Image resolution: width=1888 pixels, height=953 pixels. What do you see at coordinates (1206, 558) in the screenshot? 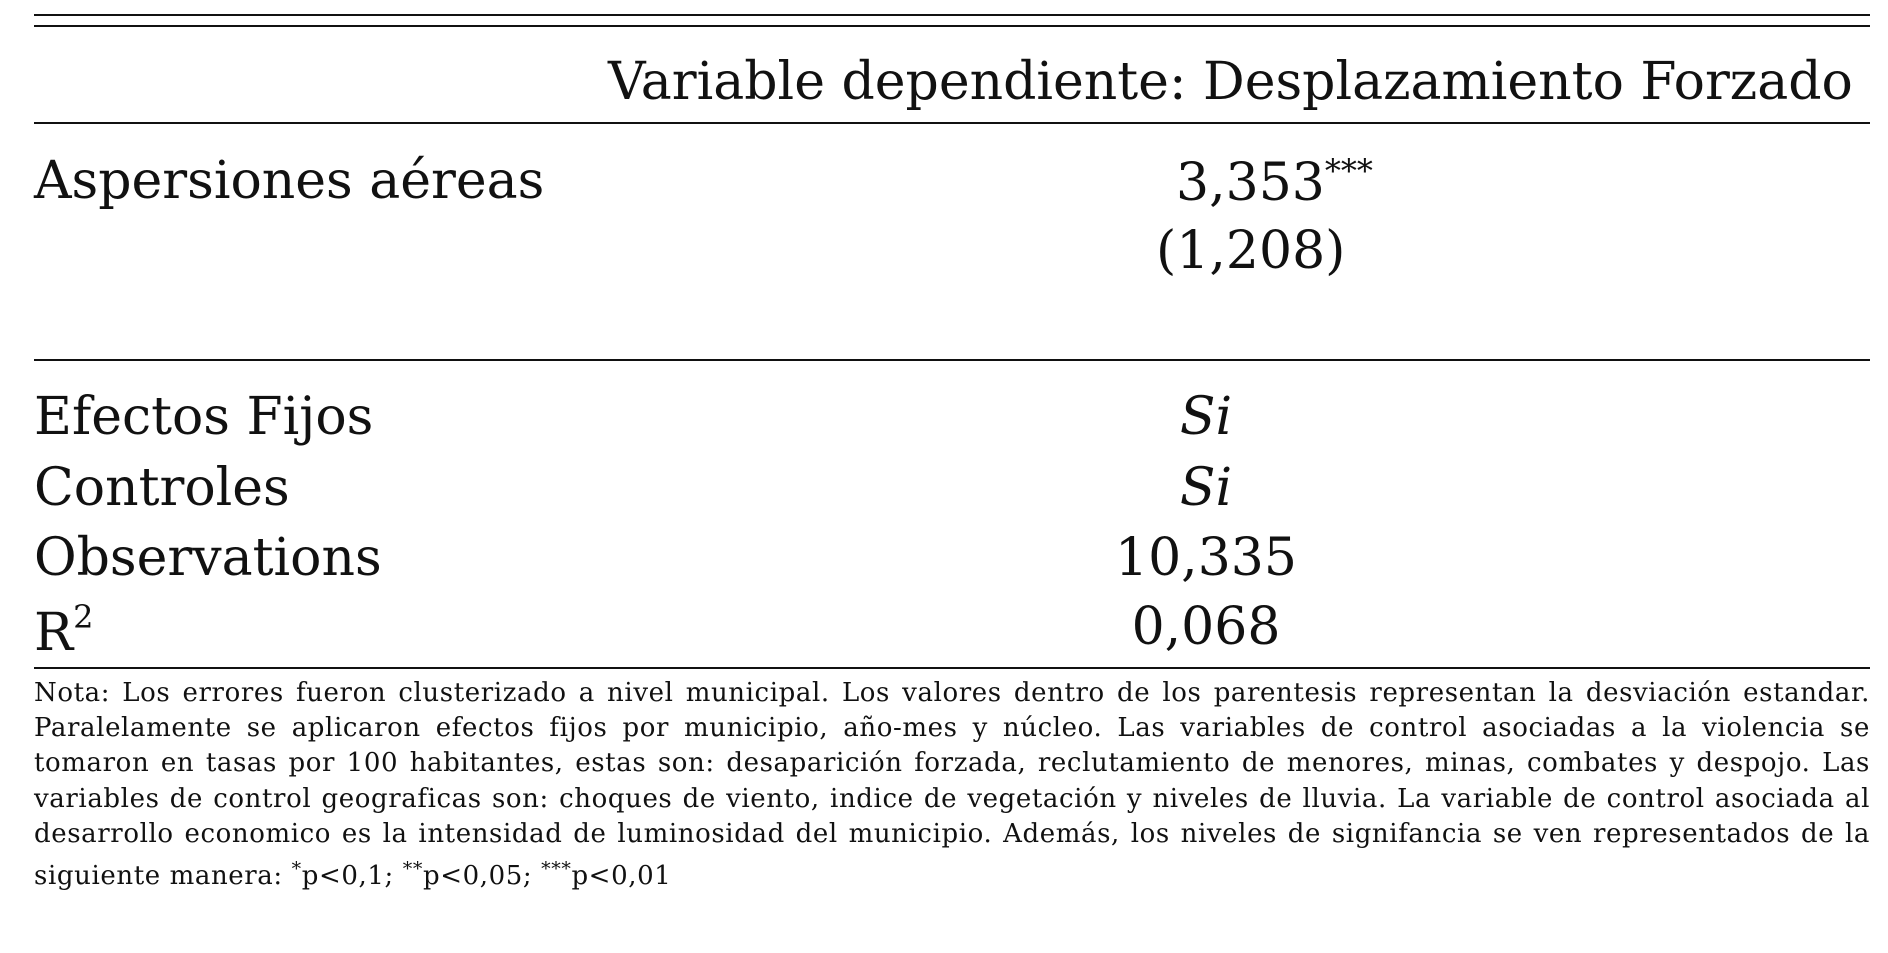
I see `value-observations: 10,335` at bounding box center [1206, 558].